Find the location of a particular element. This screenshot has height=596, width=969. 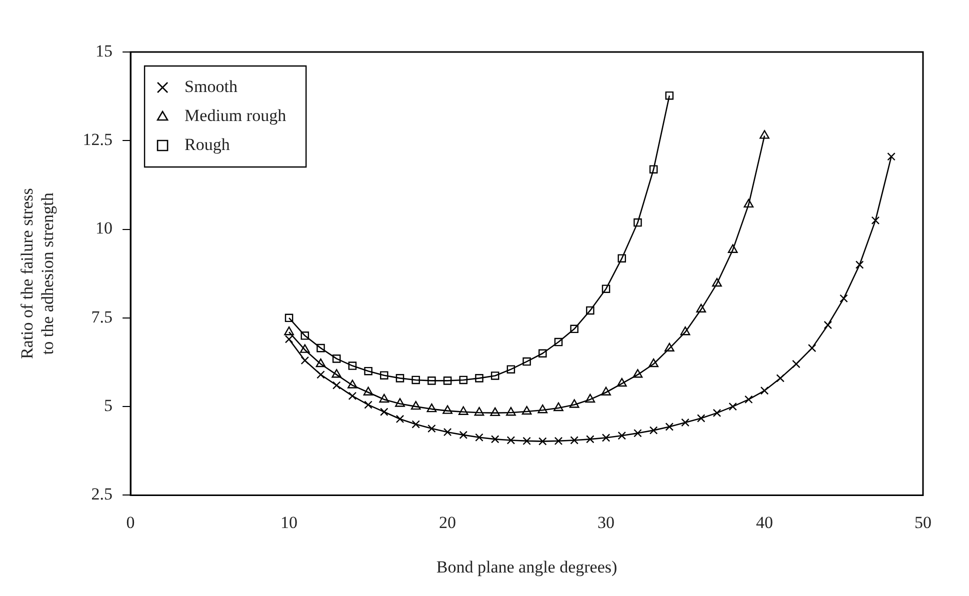

y-axis-title: Ratio of the failure stress to the adhesion strength is located at coordinates (38, 274).